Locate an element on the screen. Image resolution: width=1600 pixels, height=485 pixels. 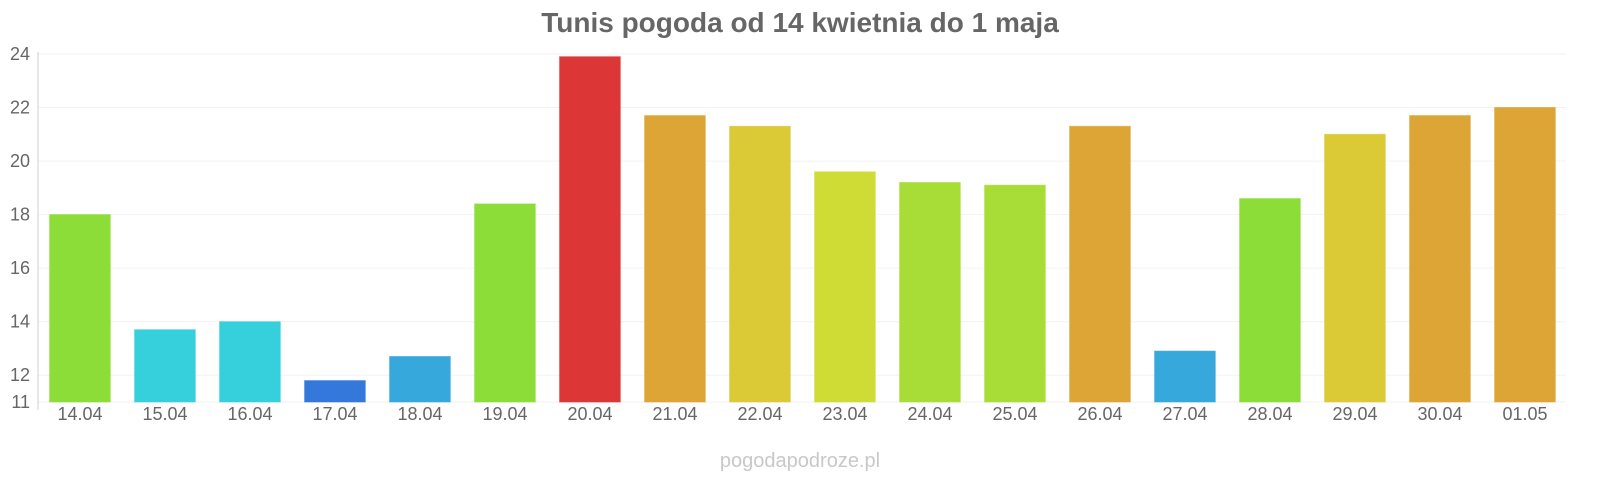
x-tick-label: 30.04 is located at coordinates (1439, 414).